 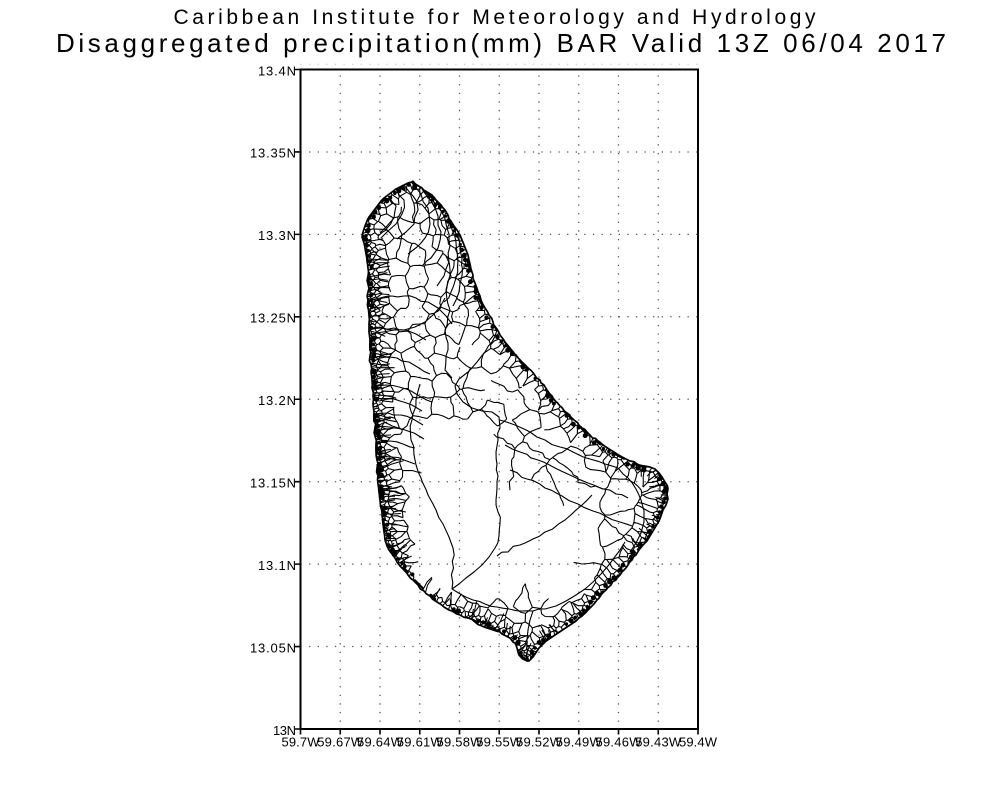 I want to click on svg-text: 13.15N, so click(x=273, y=483).